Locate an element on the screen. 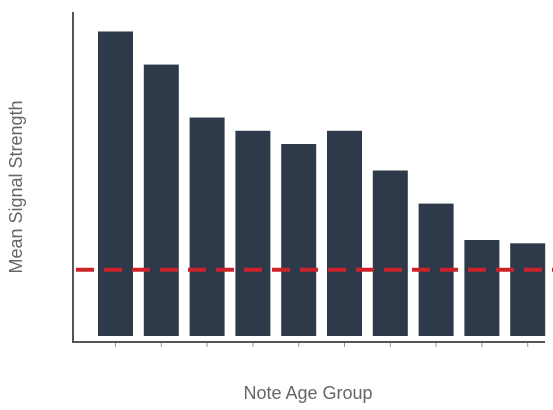  x-ticks is located at coordinates (322, 345).